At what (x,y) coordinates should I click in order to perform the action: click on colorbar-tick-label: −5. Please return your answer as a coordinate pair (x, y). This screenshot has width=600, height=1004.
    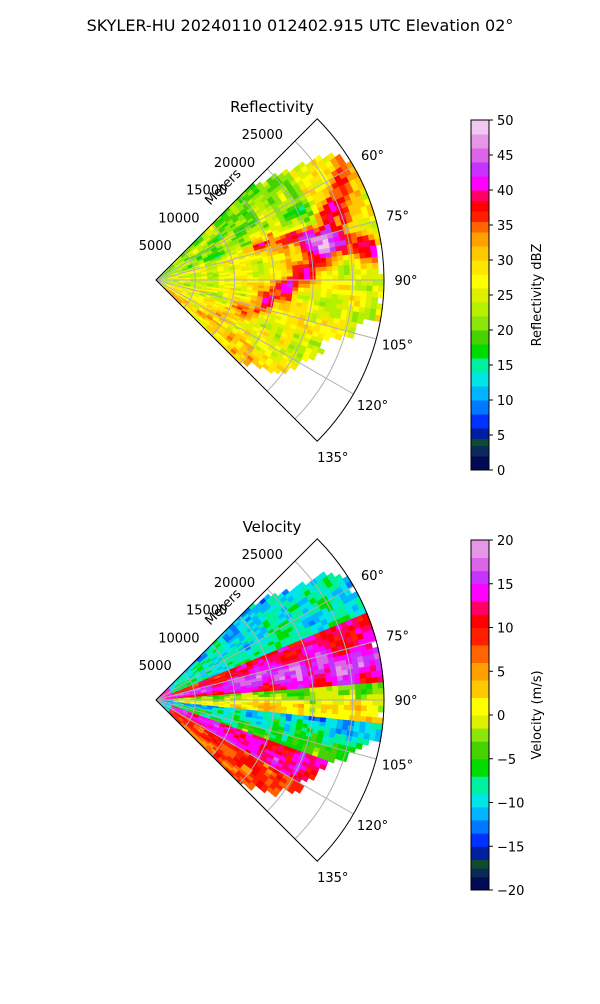
    Looking at the image, I should click on (506, 760).